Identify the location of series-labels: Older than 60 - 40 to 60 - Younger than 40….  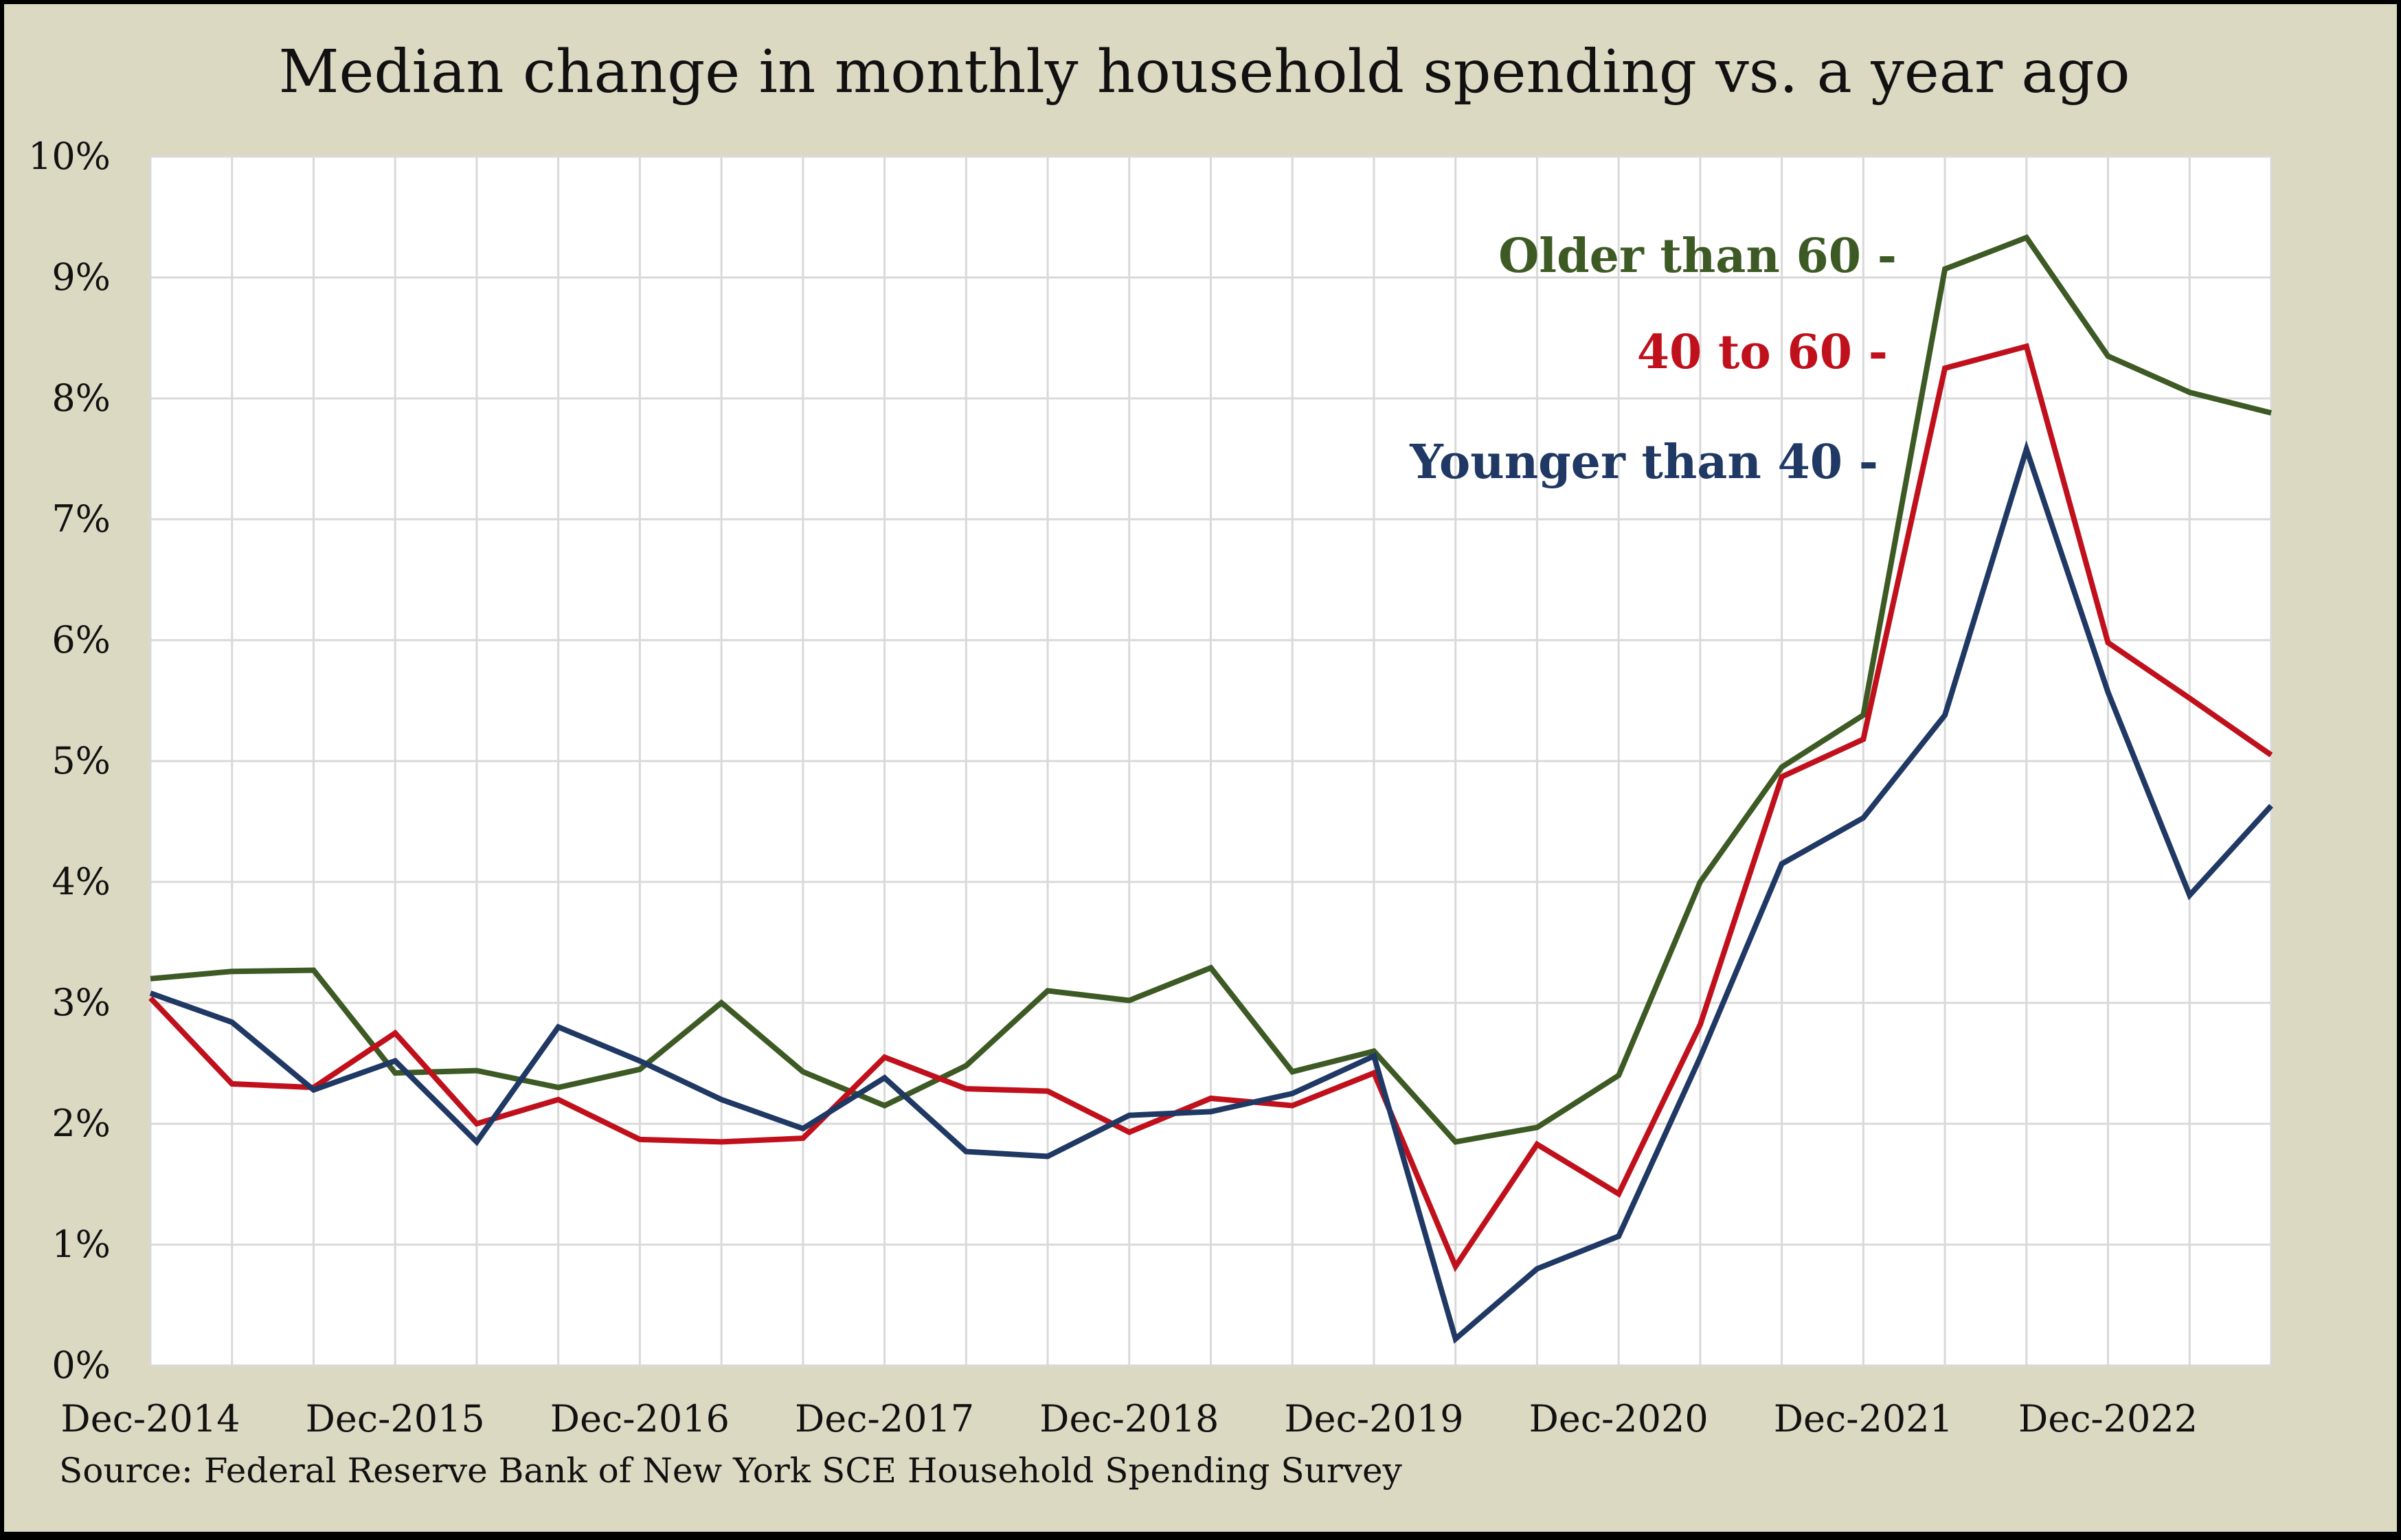
(1653, 360).